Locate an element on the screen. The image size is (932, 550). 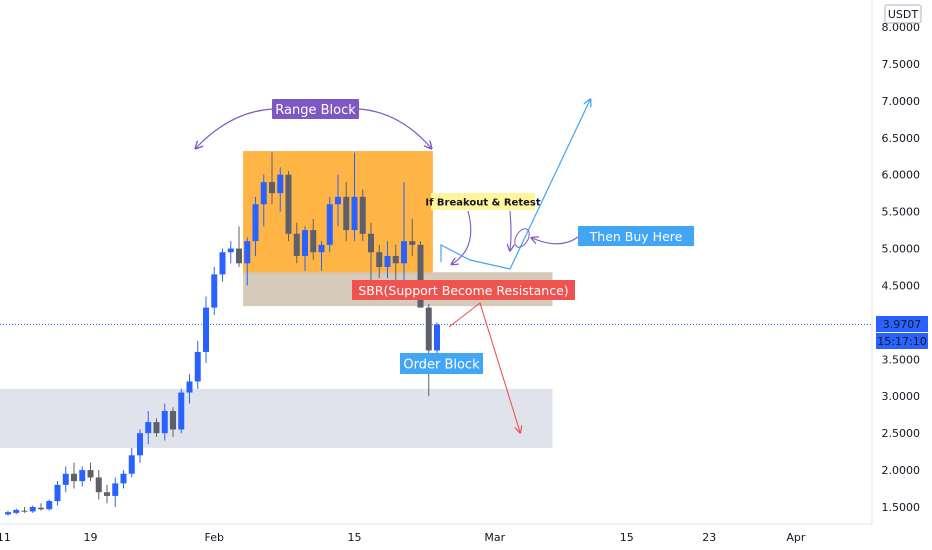
demand-zone is located at coordinates (276, 418).